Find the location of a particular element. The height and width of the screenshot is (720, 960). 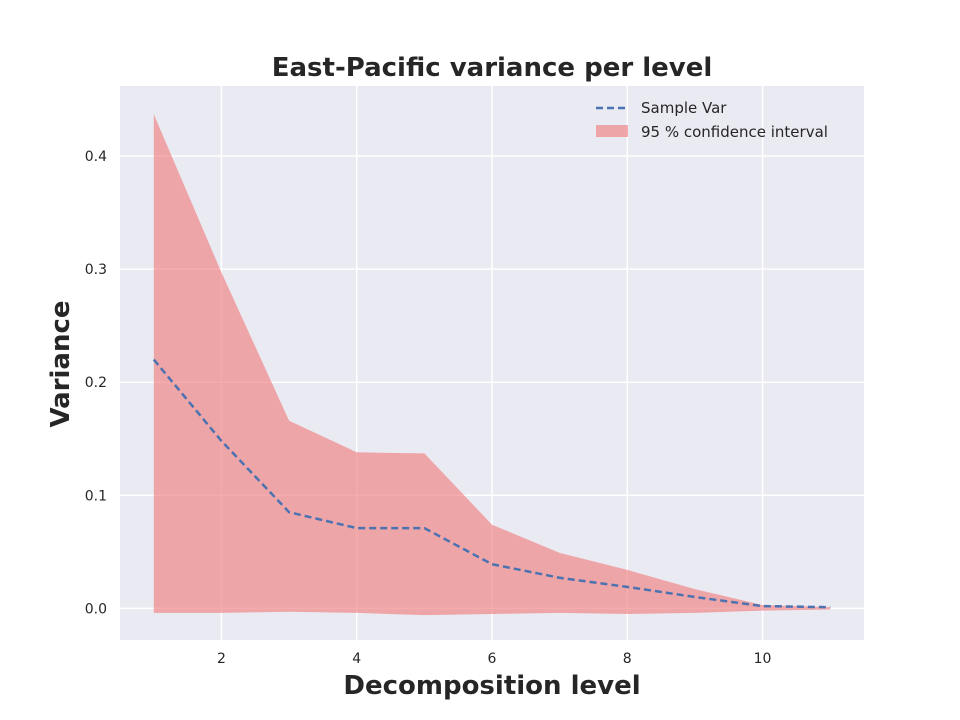

x-tick-label: 10 is located at coordinates (763, 659).